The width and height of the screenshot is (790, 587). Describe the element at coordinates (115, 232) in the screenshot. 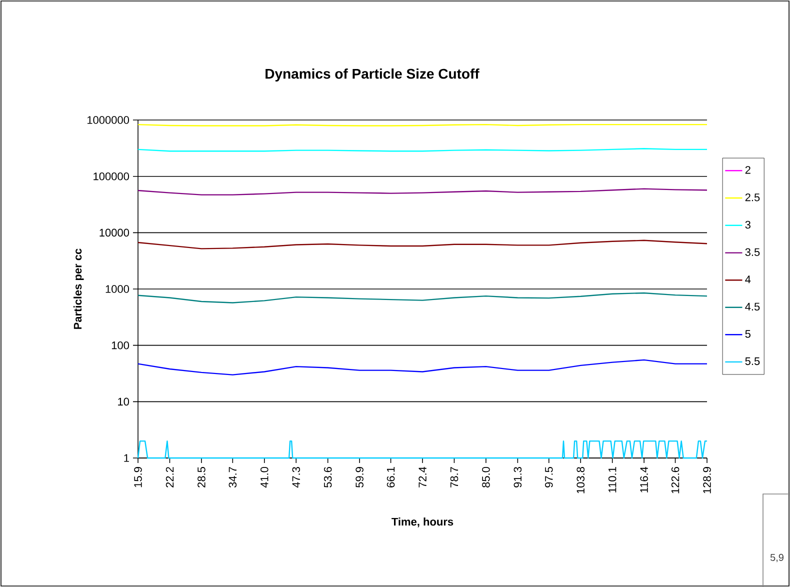

I see `y-tick-label: 10000` at that location.